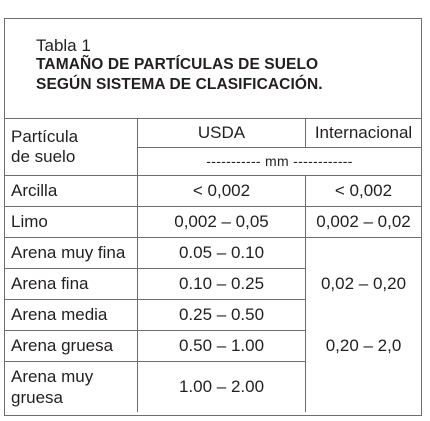  Describe the element at coordinates (37, 397) in the screenshot. I see `cell-particle-line2: gruesa` at that location.